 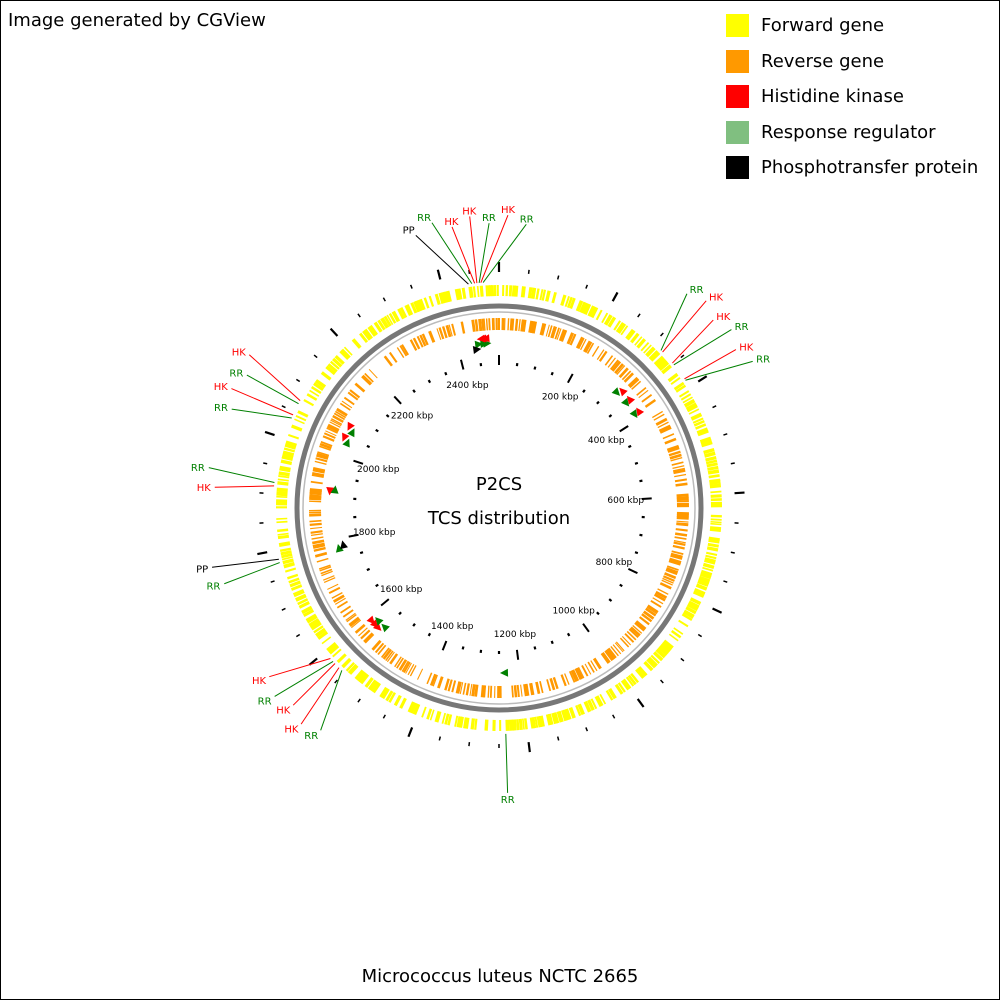 What do you see at coordinates (852, 133) in the screenshot?
I see `legend-item-response-regulator: Response regulator` at bounding box center [852, 133].